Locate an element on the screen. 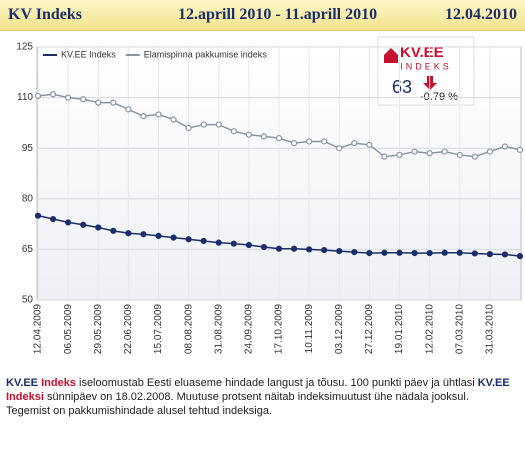  legend-label: Elamispinna pakkumise indeks is located at coordinates (206, 54).